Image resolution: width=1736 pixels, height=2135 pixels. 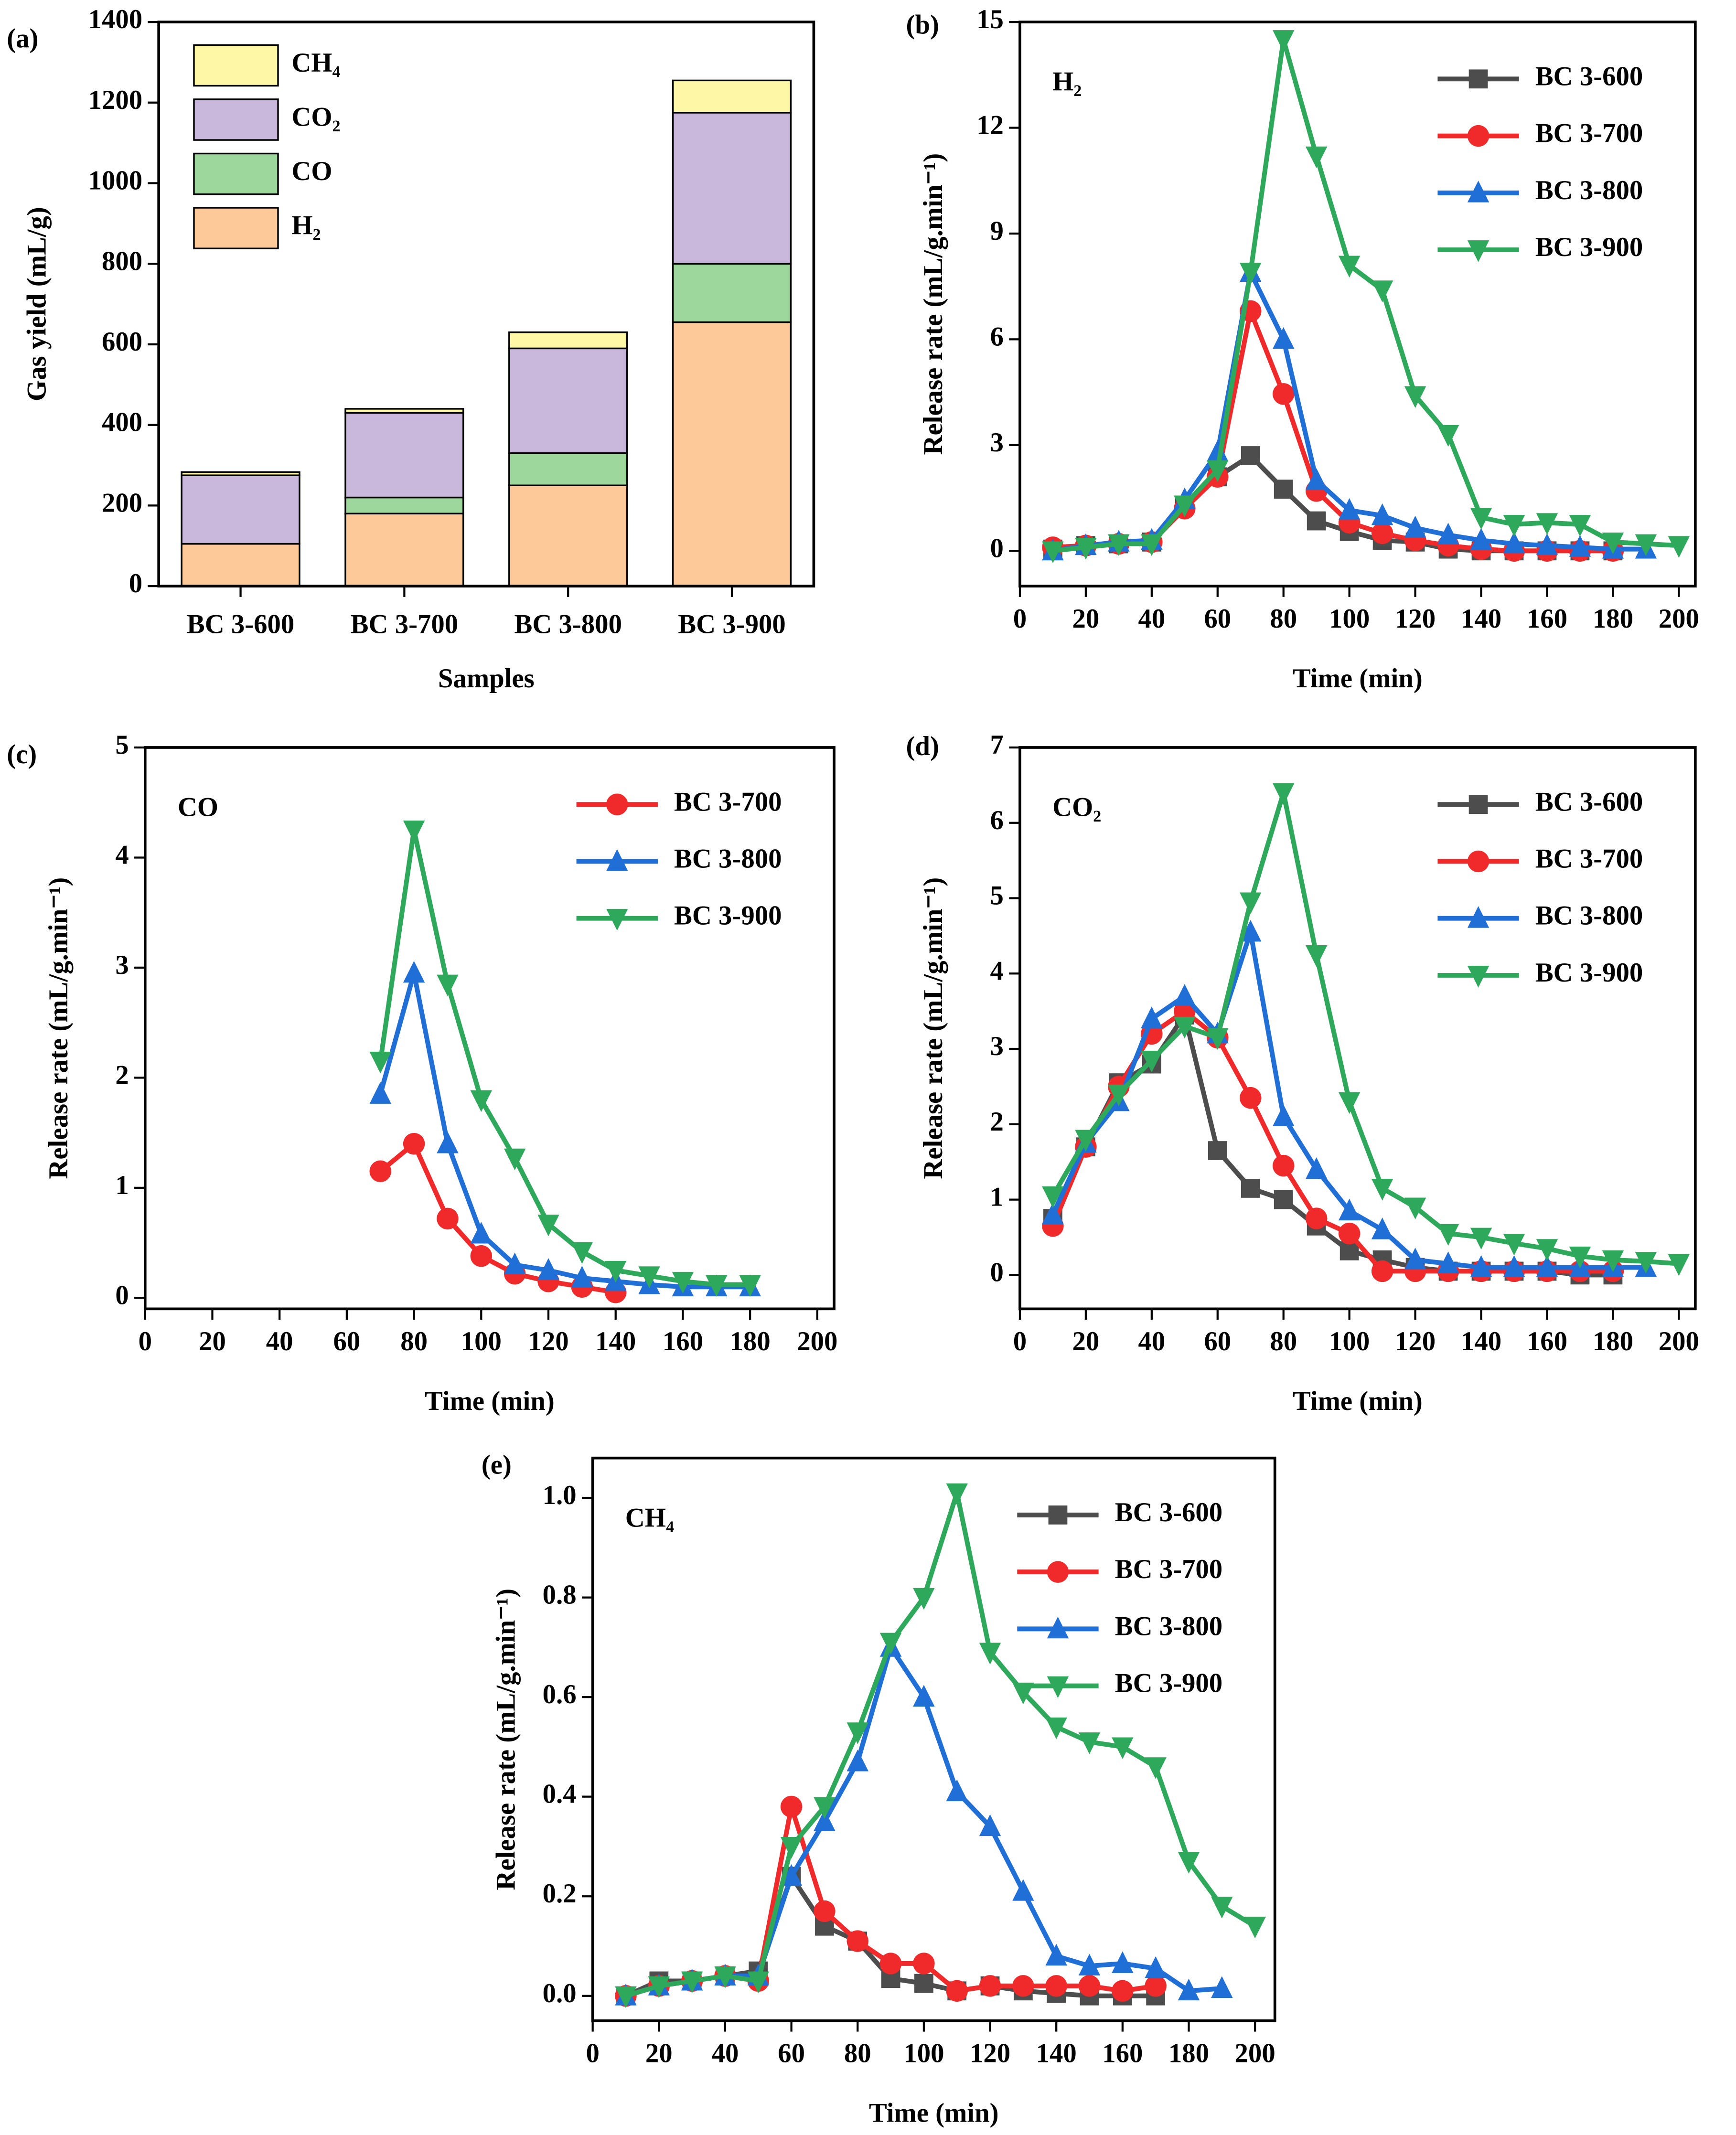 I want to click on x-tick-label: 0, so click(x=1020, y=619).